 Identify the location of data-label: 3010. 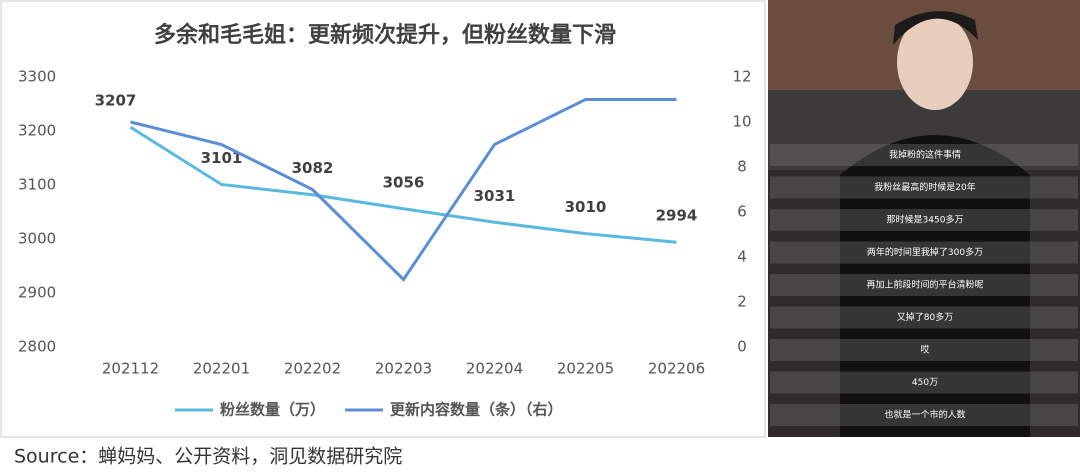
(586, 207).